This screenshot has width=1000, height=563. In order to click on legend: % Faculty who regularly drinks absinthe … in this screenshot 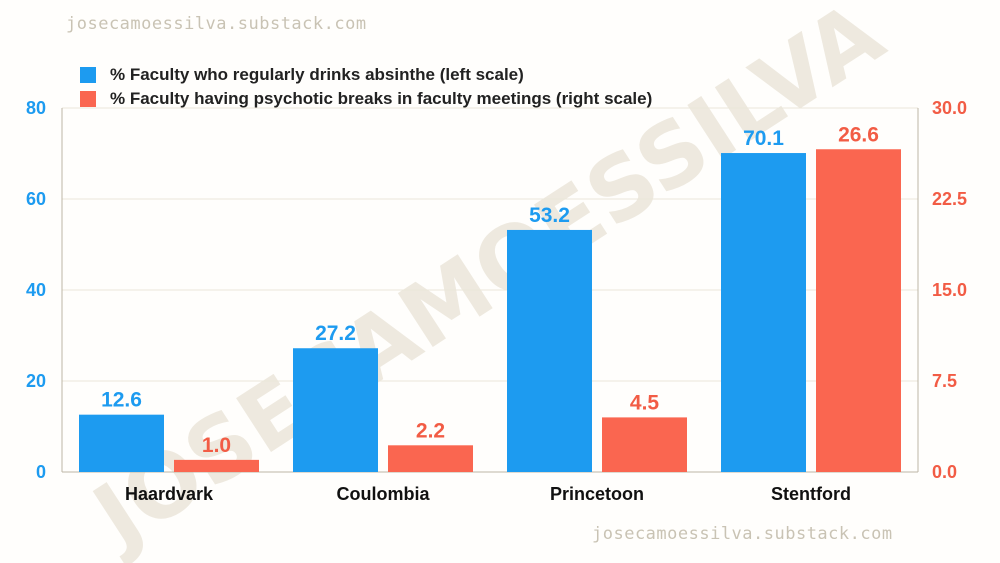, I will do `click(366, 88)`.